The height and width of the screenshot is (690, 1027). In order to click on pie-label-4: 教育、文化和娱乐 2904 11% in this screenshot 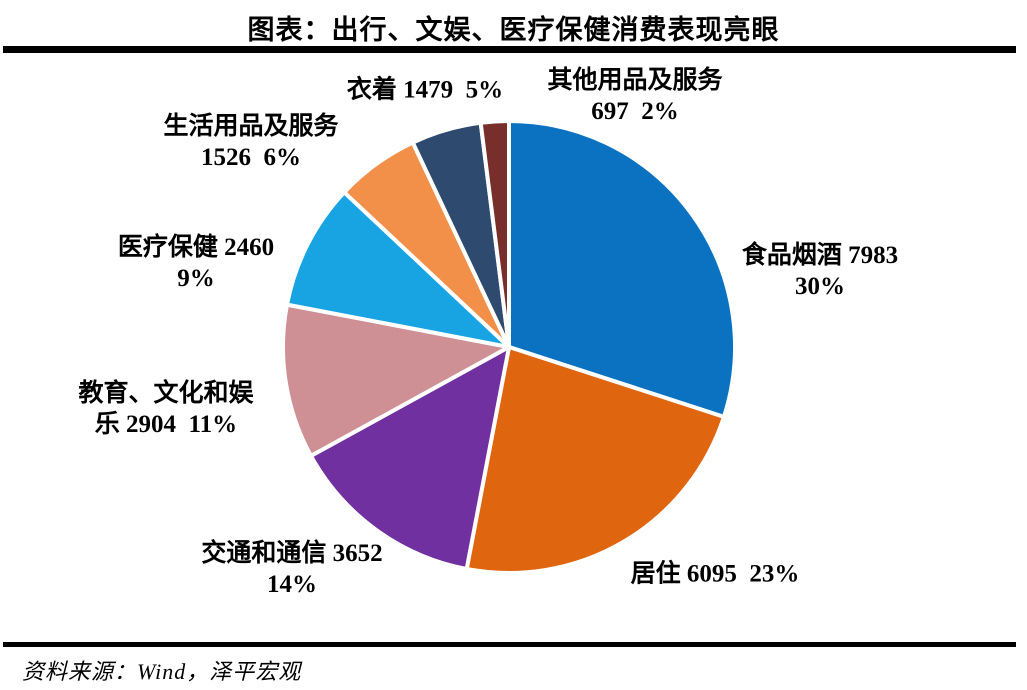, I will do `click(166, 409)`.